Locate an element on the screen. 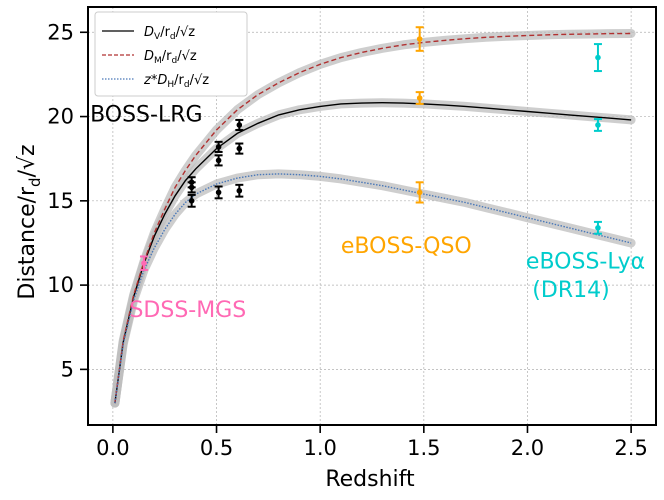 The width and height of the screenshot is (664, 500). legend-entry-dv: DV/rd/√z is located at coordinates (169, 33).